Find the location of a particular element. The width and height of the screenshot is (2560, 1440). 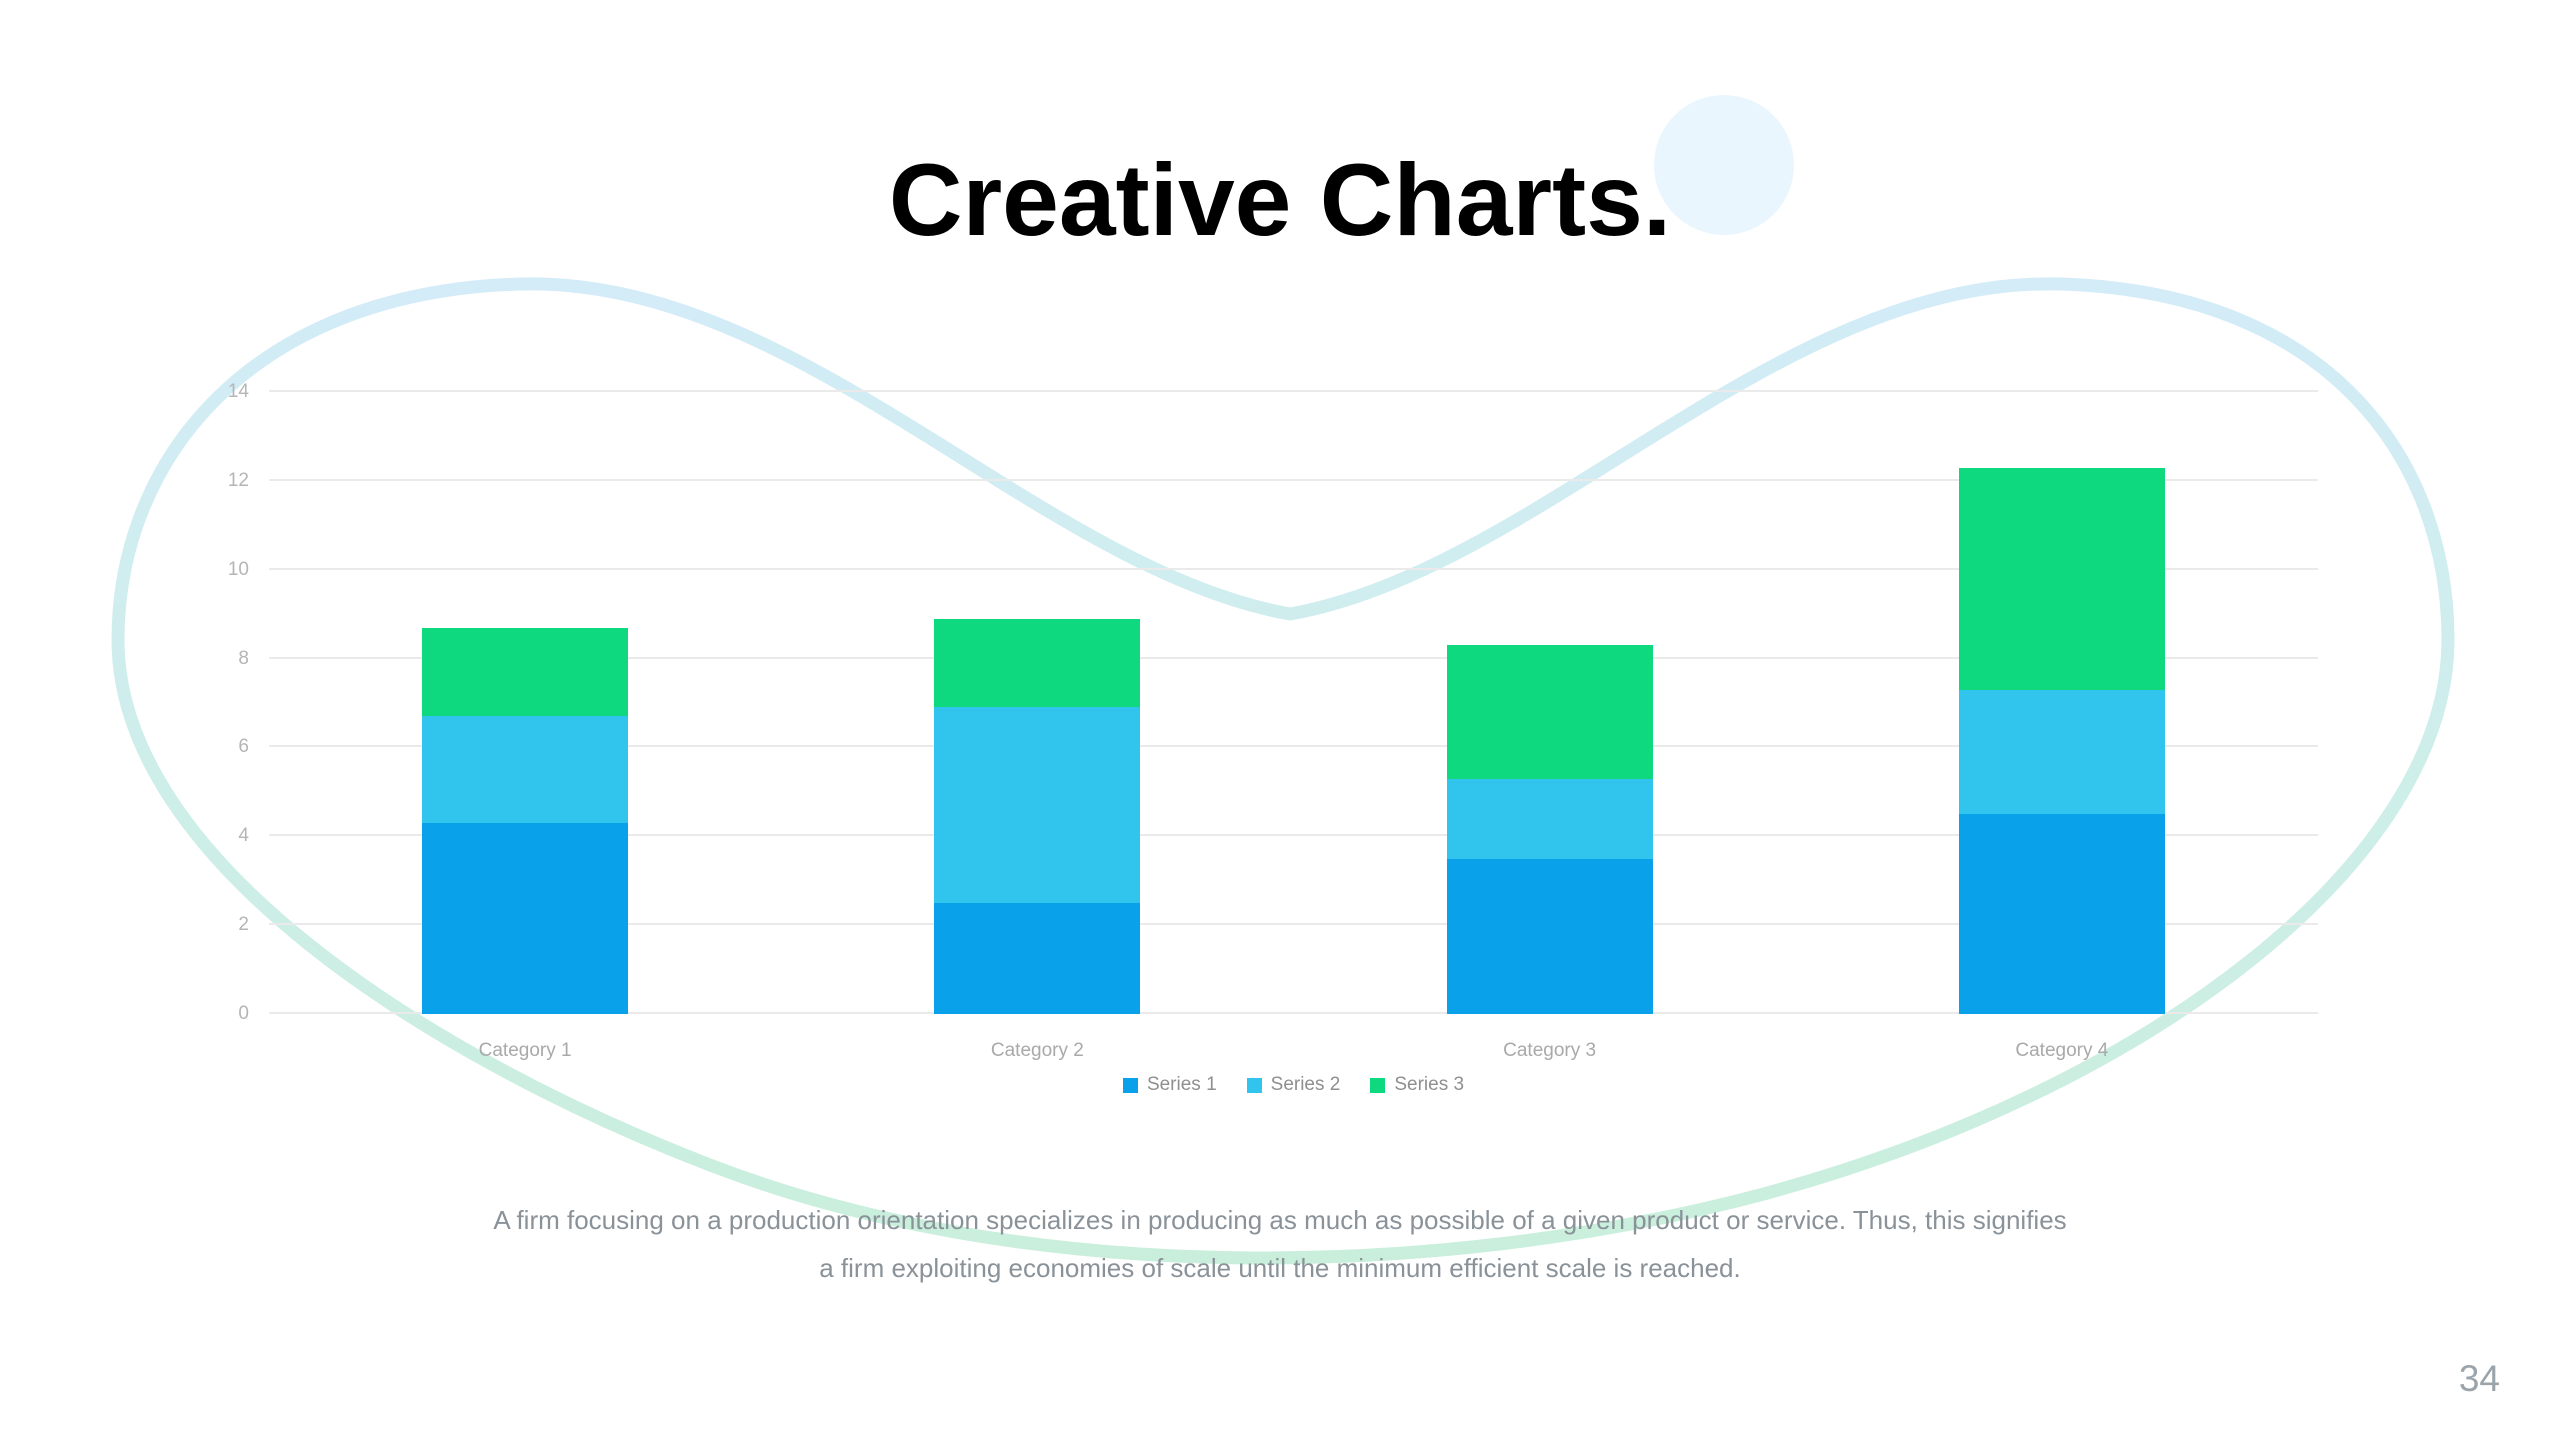

category-slot-3: Category 3 is located at coordinates (1550, 726).